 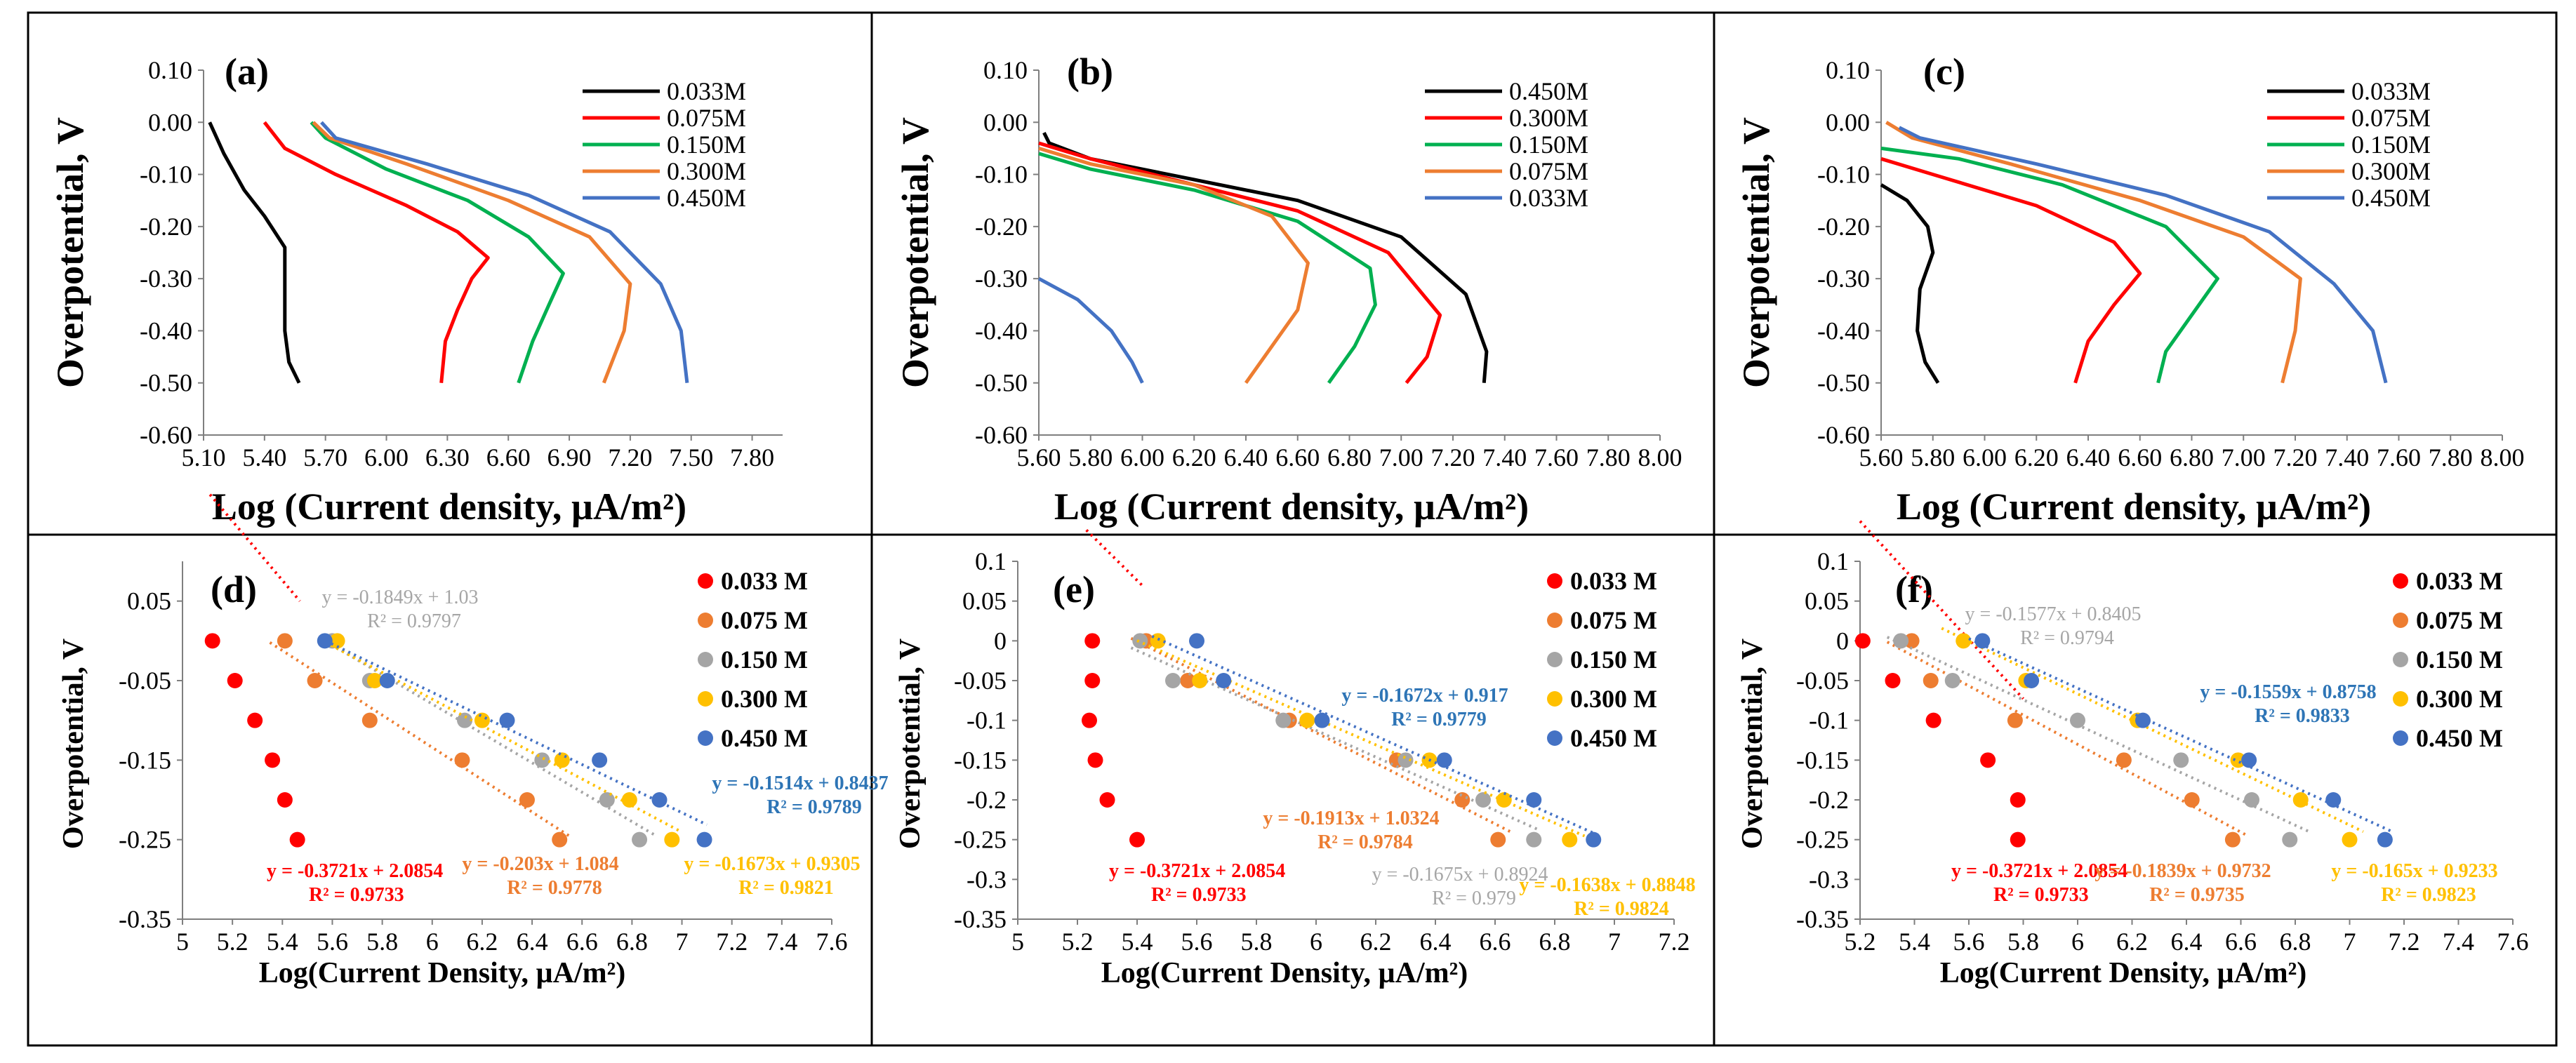 What do you see at coordinates (2391, 91) in the screenshot?
I see `legend-label: 0.033M` at bounding box center [2391, 91].